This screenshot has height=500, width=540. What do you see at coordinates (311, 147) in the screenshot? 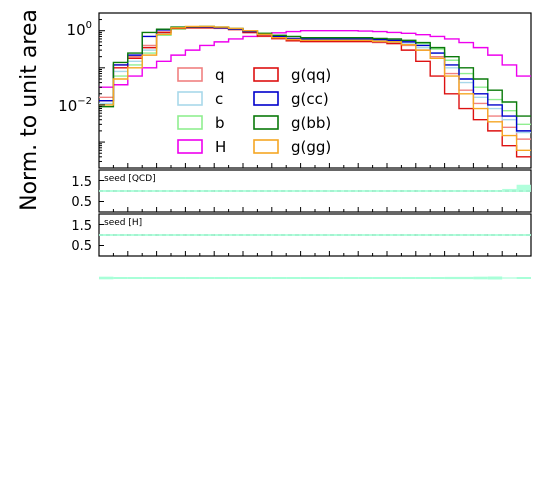
I see `legend-label-g(gg): g(gg)` at bounding box center [311, 147].